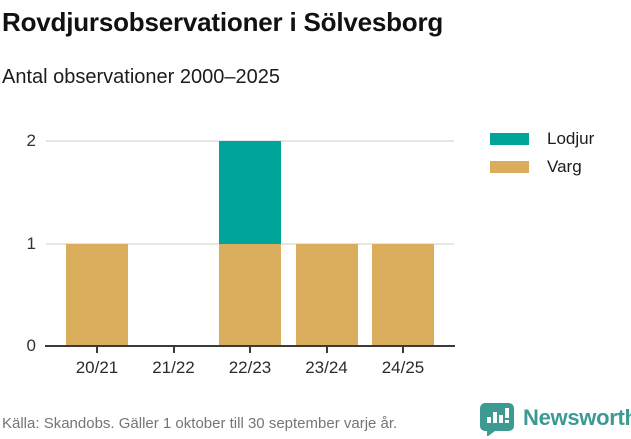 This screenshot has height=439, width=631. I want to click on bar-segment-varg-23/24, so click(326, 294).